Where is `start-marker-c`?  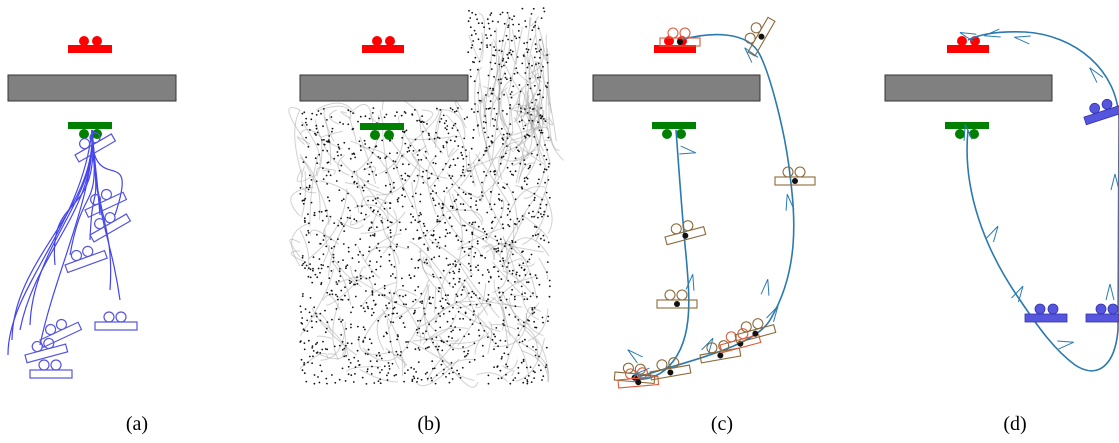
start-marker-c is located at coordinates (674, 130).